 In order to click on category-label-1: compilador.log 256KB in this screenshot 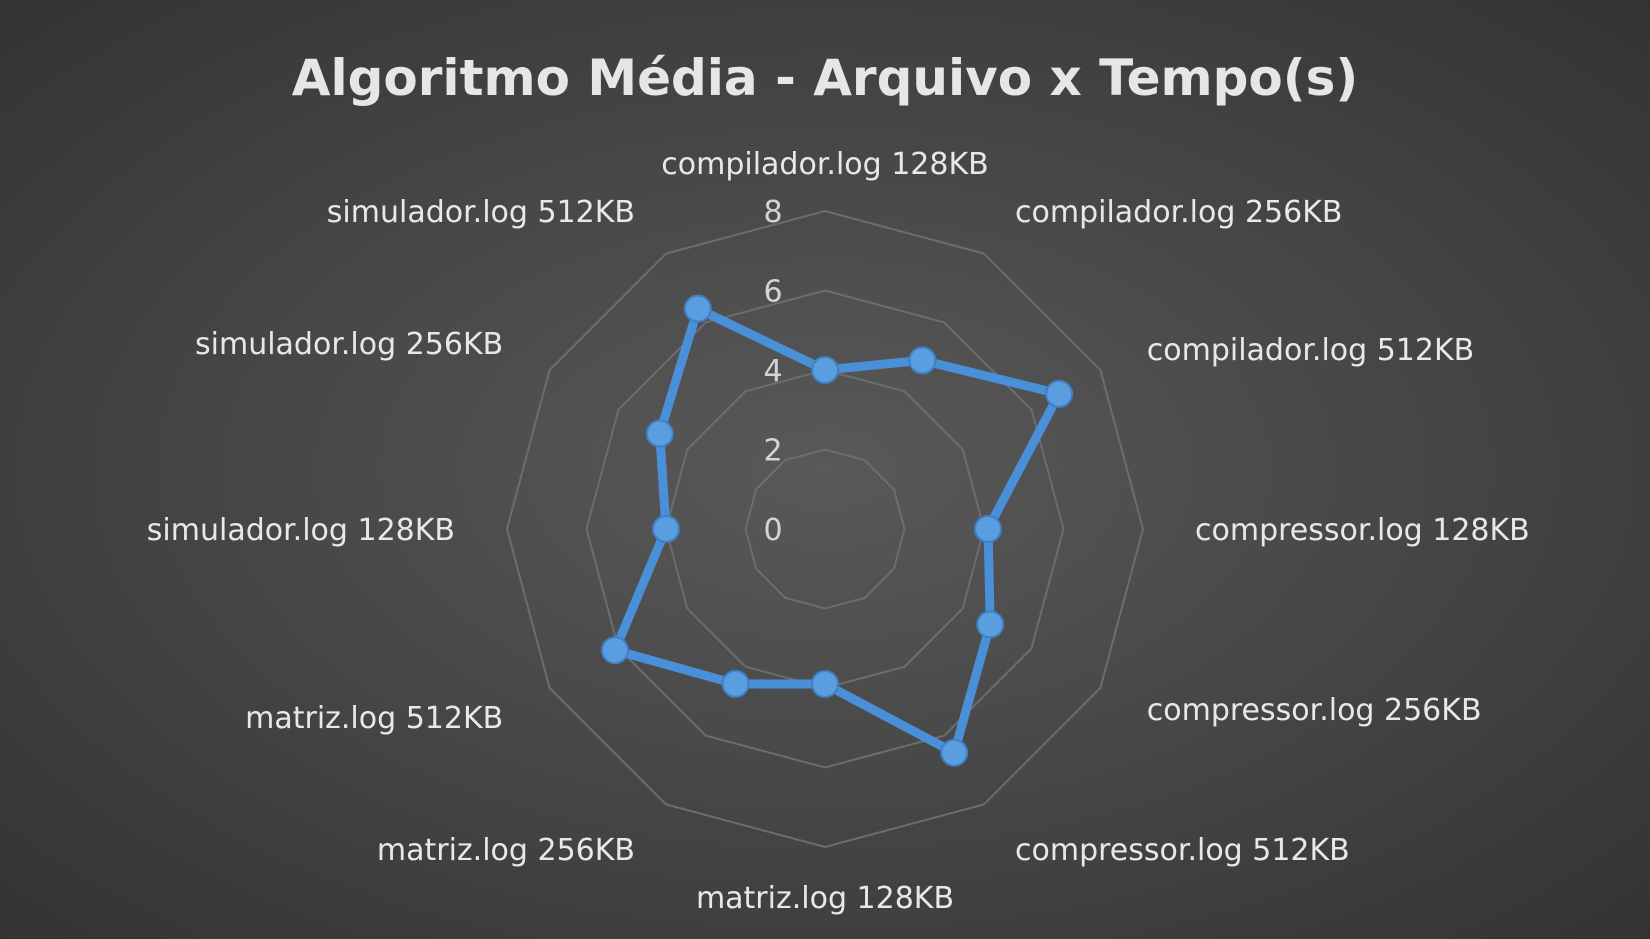, I will do `click(1178, 212)`.